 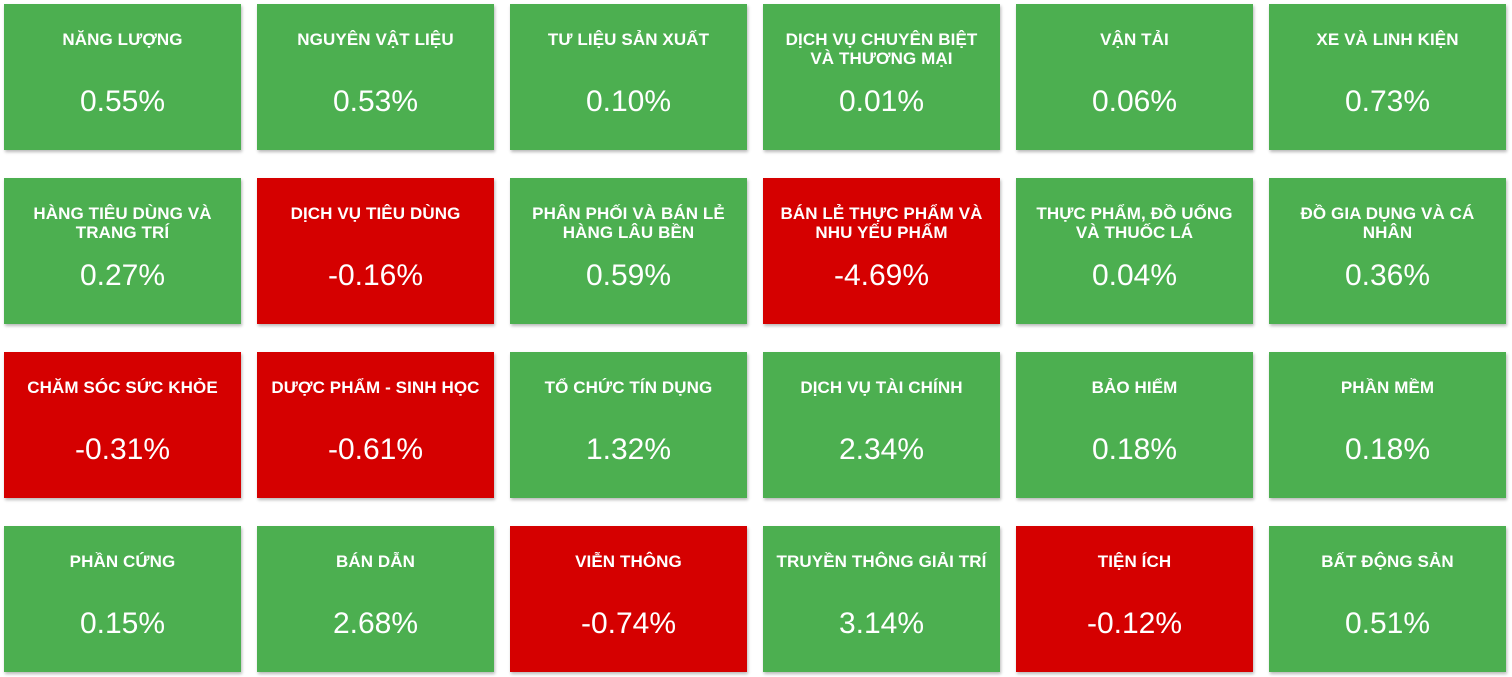 I want to click on sector-change-percent: 1.32%, so click(x=628, y=449).